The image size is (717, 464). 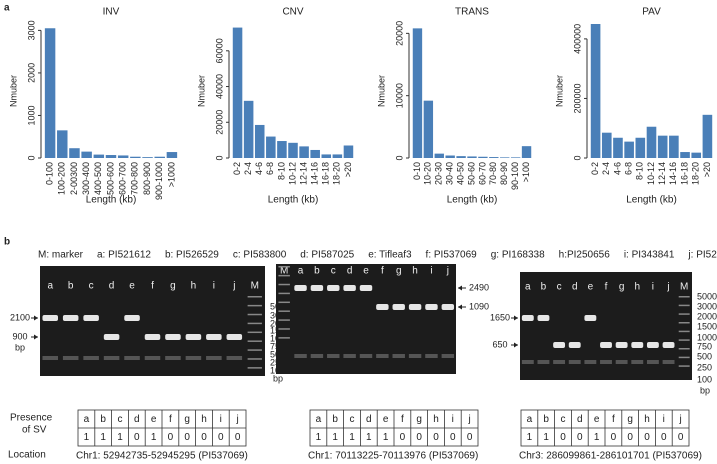 What do you see at coordinates (577, 98) in the screenshot?
I see `y-tick-label: 200000` at bounding box center [577, 98].